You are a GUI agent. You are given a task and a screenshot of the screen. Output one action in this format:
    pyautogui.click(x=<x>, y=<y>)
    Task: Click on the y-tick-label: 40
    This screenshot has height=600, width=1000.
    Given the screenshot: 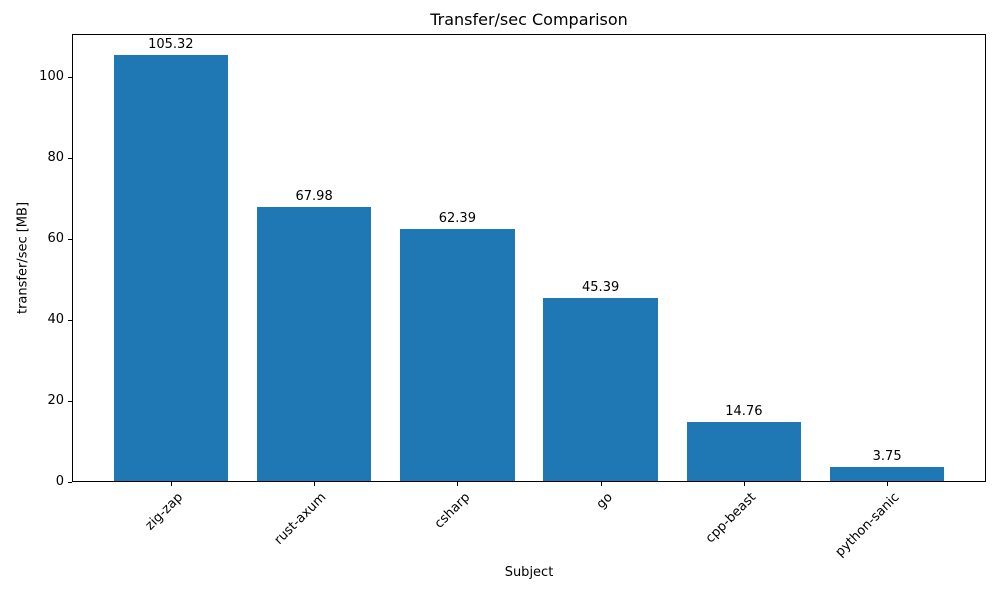 What is the action you would take?
    pyautogui.click(x=55, y=319)
    